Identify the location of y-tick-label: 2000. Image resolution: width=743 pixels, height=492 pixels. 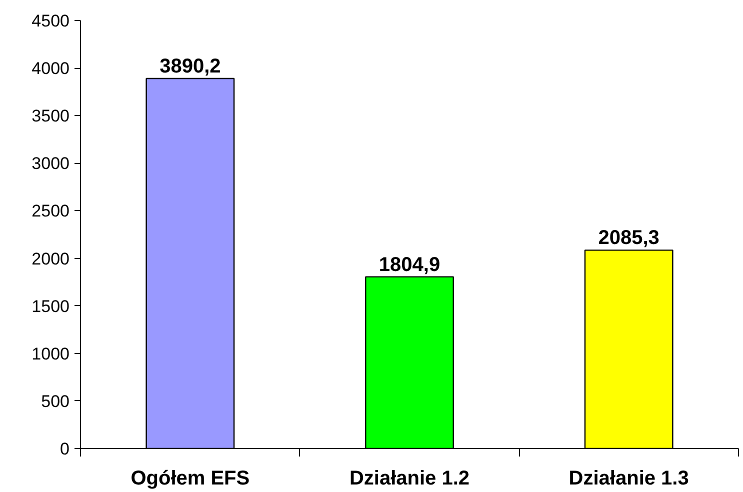
(51, 258).